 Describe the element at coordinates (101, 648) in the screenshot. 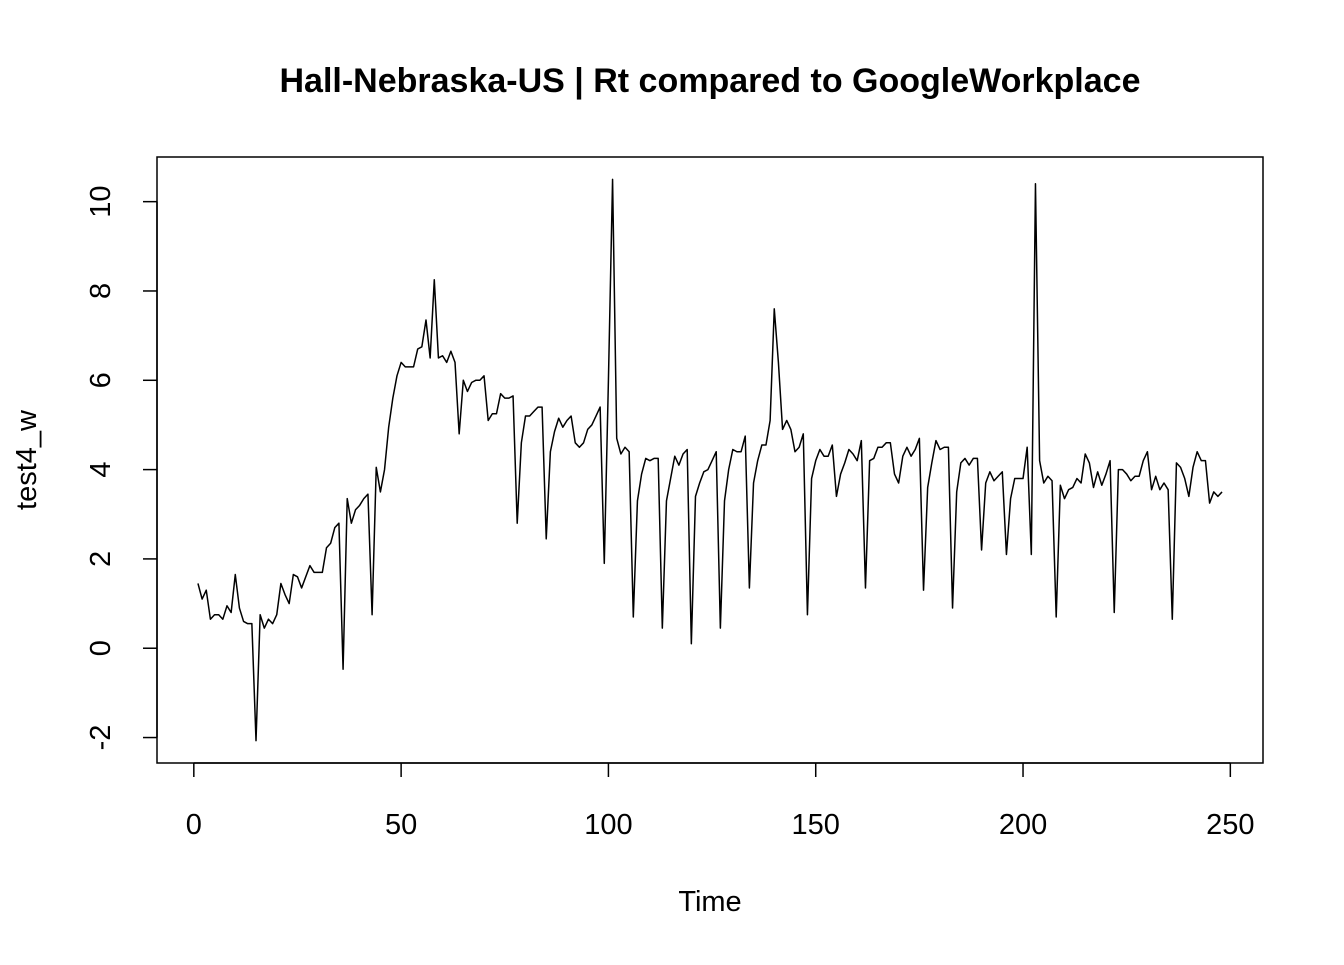

I see `y-tick-label: 0` at that location.